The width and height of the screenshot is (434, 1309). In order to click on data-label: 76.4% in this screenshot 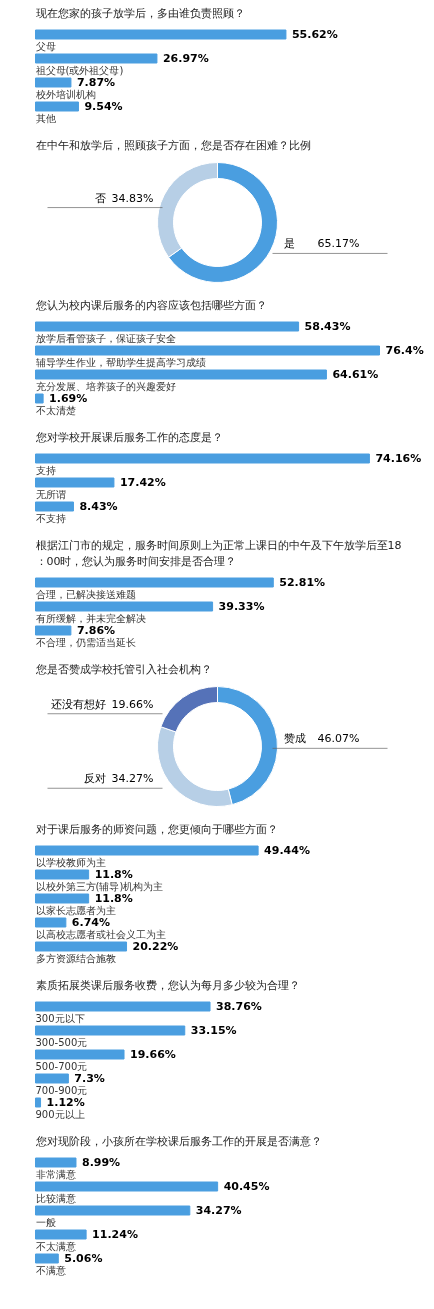, I will do `click(404, 350)`.